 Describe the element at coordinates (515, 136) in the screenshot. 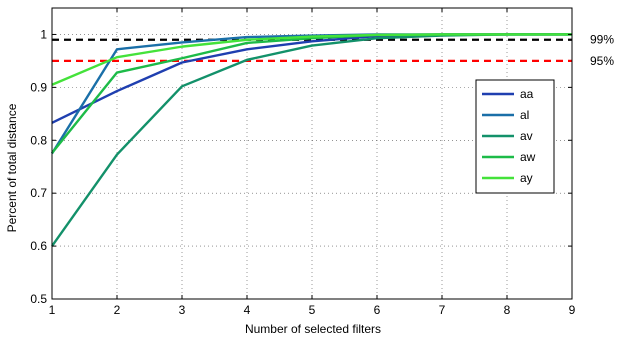

I see `legend: aa al av aw ay` at that location.